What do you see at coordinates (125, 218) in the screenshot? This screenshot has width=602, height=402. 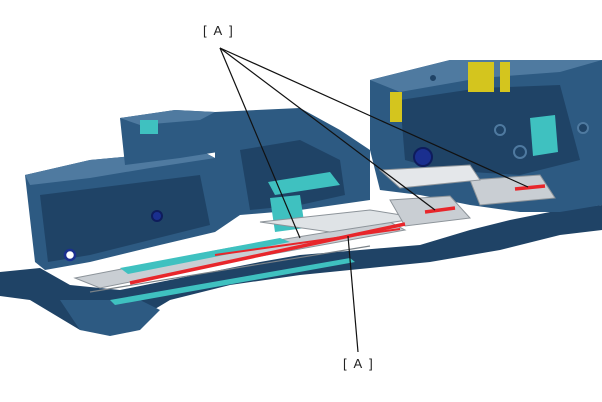 I see `left-housing-inner` at bounding box center [125, 218].